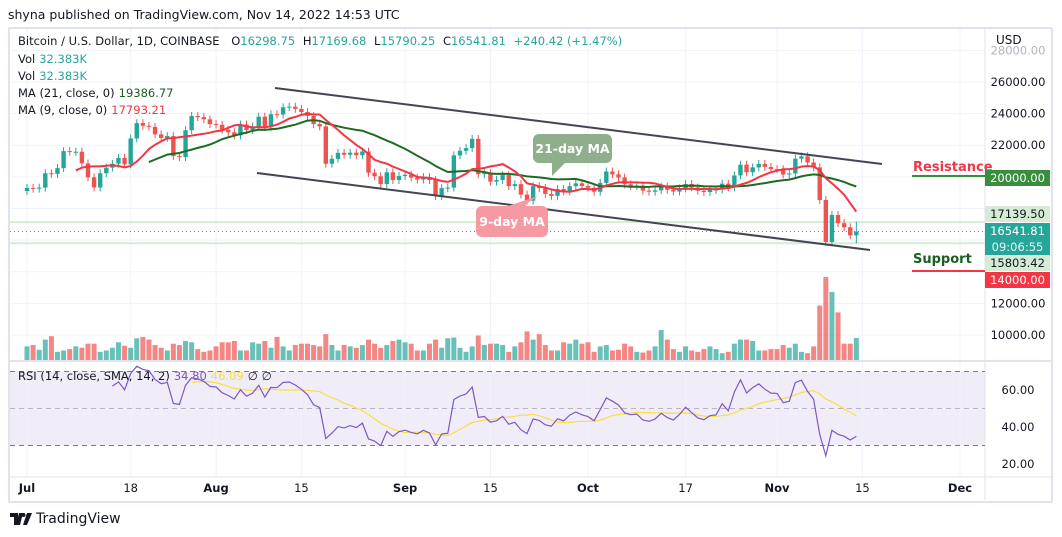 The height and width of the screenshot is (537, 1062). What do you see at coordinates (65, 519) in the screenshot?
I see `tradingview-logo: TradingView` at bounding box center [65, 519].